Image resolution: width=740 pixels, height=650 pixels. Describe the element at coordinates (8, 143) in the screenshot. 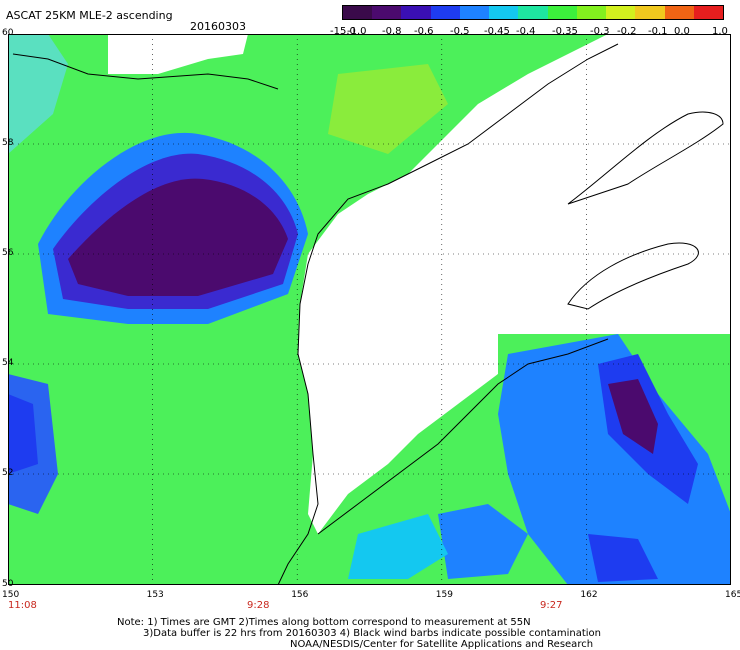

I see `lat-tick-label: 58` at that location.